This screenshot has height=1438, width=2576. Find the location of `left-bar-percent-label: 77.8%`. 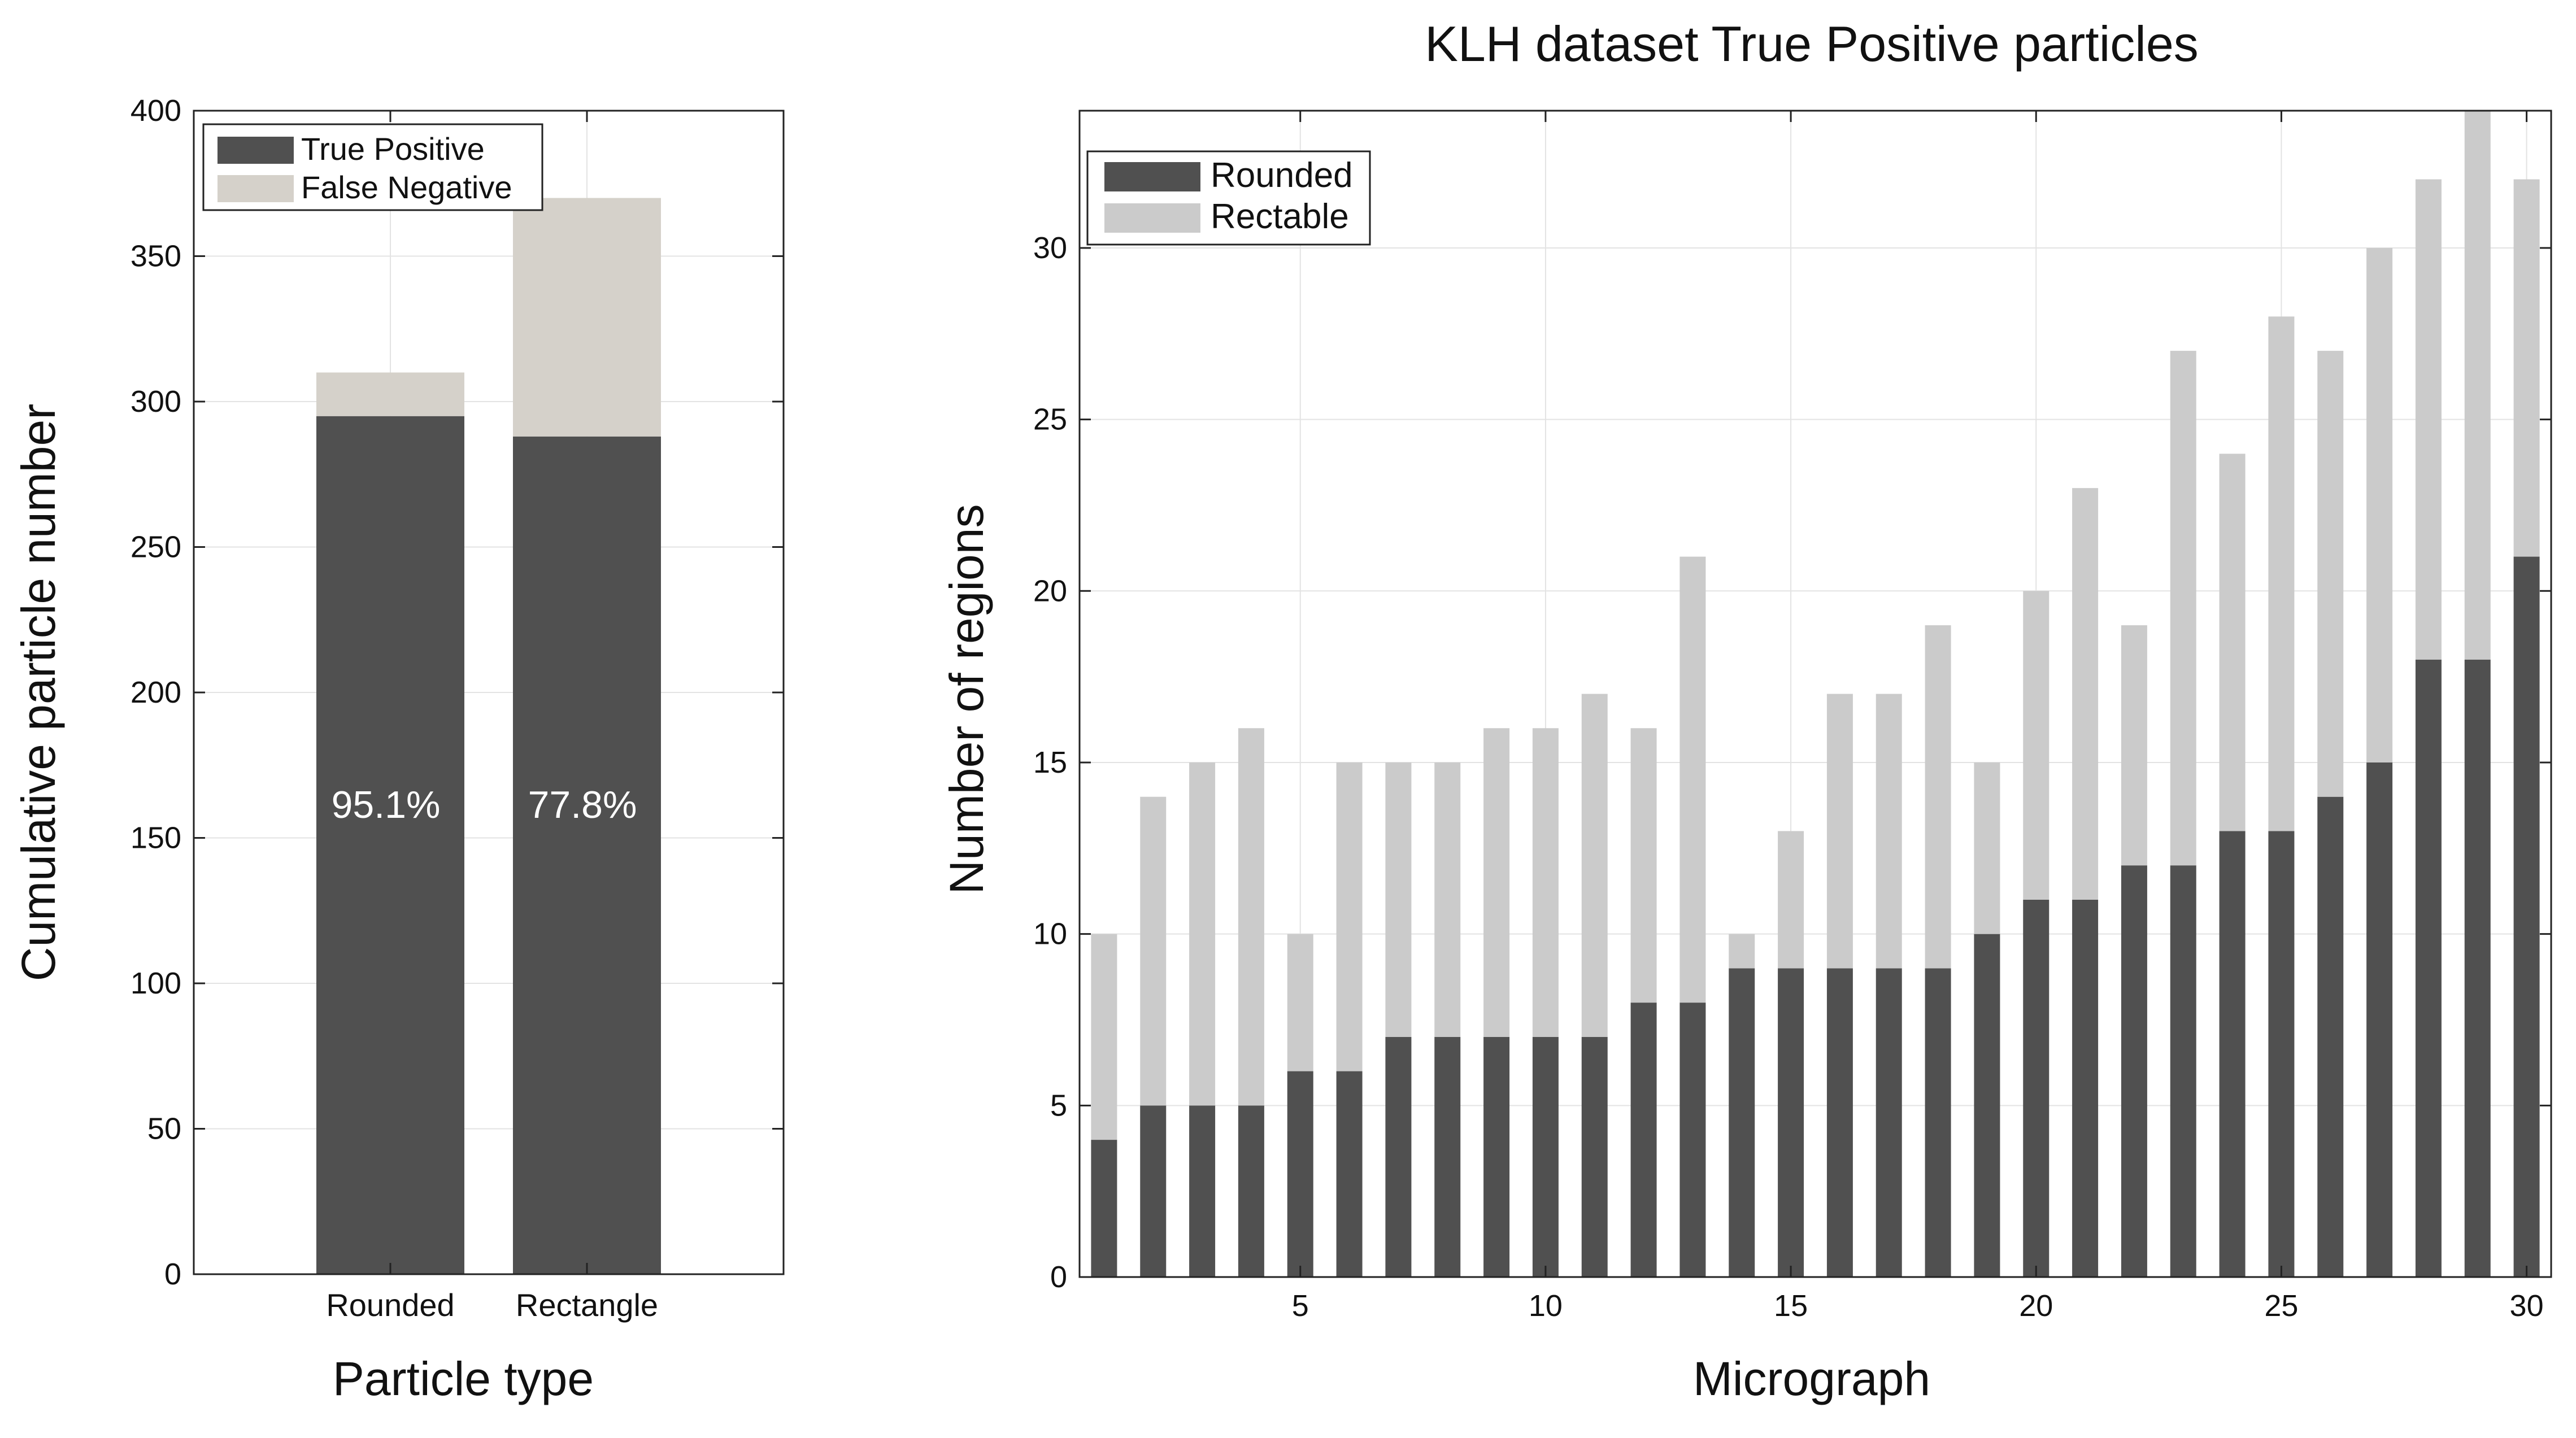

left-bar-percent-label: 77.8% is located at coordinates (582, 804).